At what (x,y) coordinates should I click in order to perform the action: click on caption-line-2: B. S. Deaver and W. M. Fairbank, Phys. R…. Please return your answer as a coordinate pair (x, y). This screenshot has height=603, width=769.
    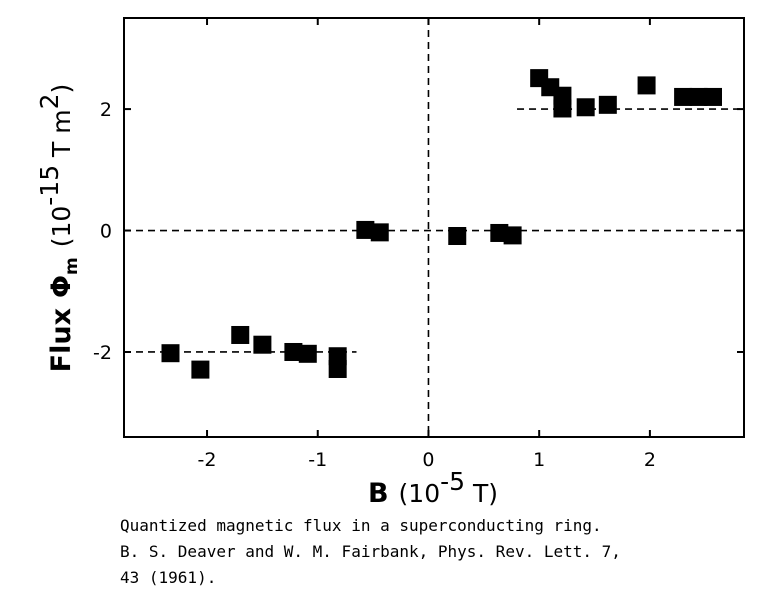
    Looking at the image, I should click on (370, 551).